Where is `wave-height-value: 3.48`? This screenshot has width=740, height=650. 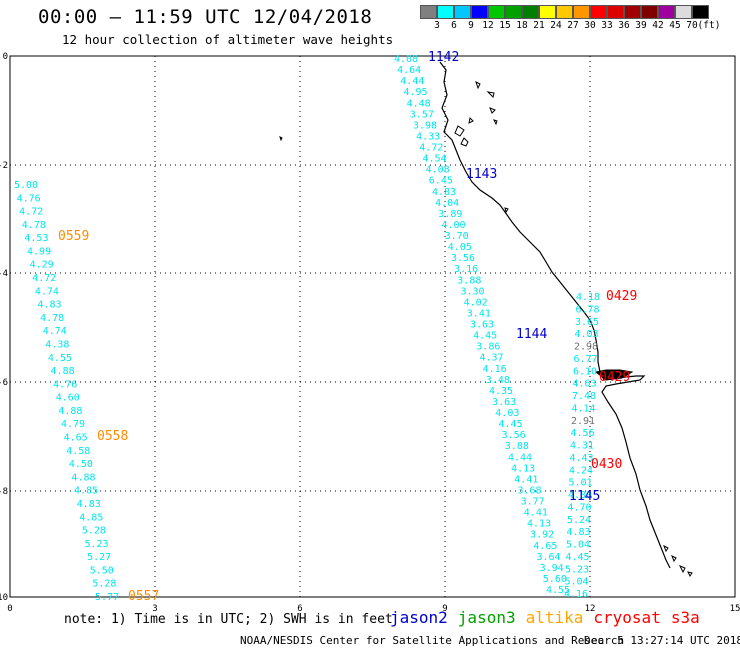
wave-height-value: 3.48 is located at coordinates (498, 380).